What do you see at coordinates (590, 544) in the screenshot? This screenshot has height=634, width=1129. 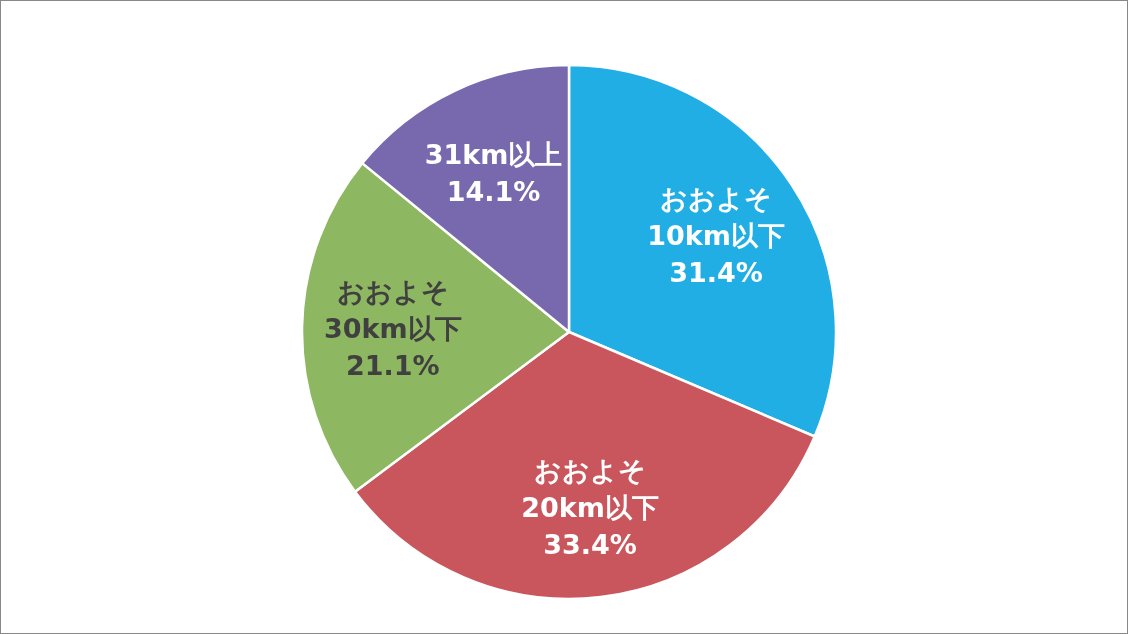 I see `data-label: 33.4%` at bounding box center [590, 544].